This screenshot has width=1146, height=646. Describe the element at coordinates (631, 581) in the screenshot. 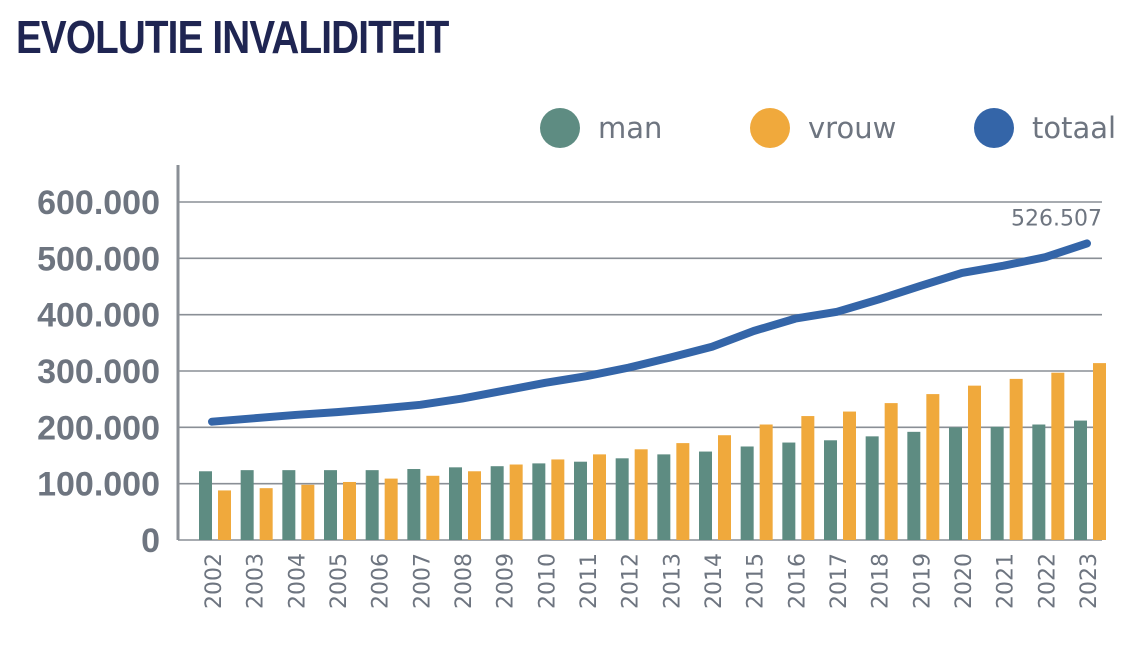

I see `x-tick-label: 2012` at that location.